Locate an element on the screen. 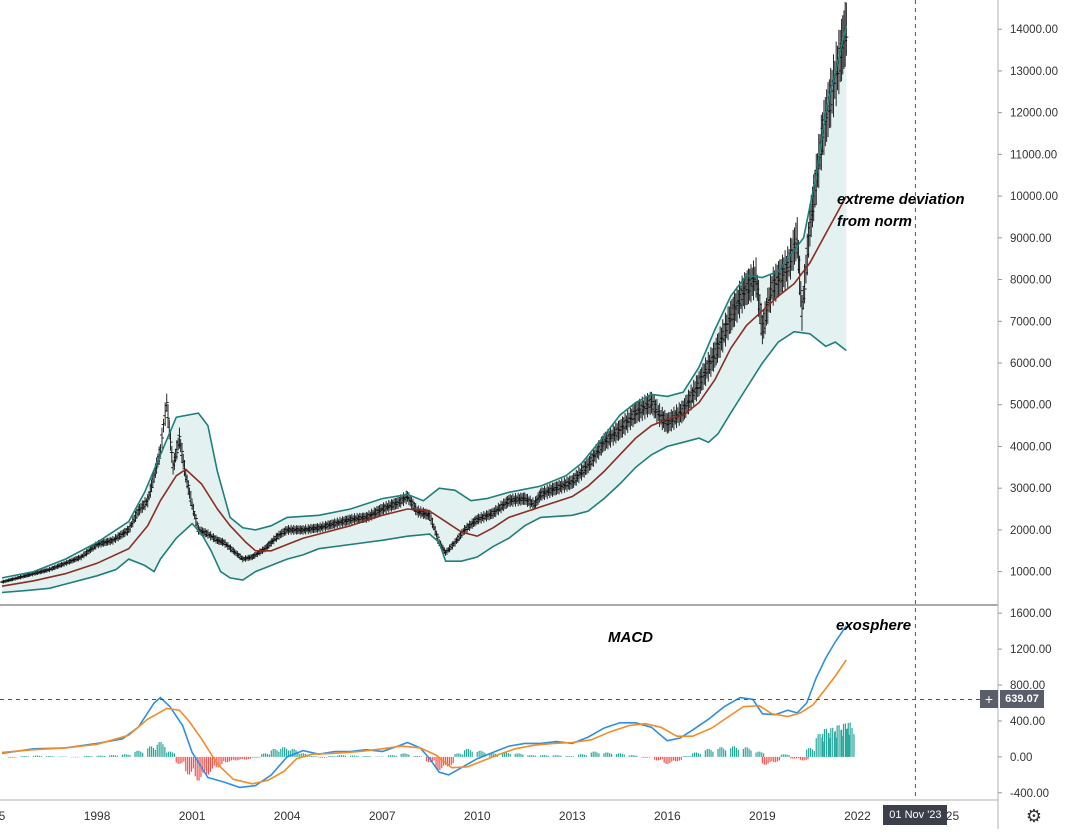  macd-tick-label: 0.00 is located at coordinates (1021, 758).